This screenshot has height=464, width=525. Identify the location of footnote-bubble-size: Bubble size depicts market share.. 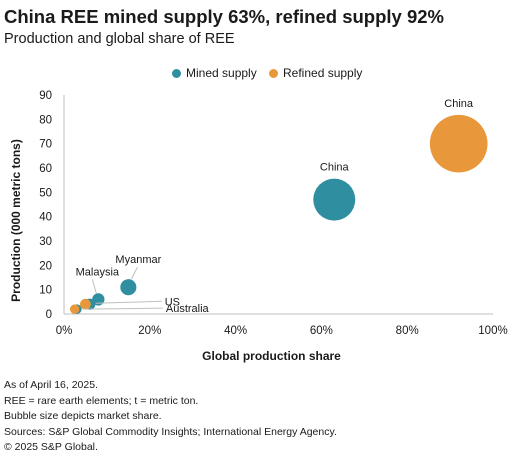
(83, 416).